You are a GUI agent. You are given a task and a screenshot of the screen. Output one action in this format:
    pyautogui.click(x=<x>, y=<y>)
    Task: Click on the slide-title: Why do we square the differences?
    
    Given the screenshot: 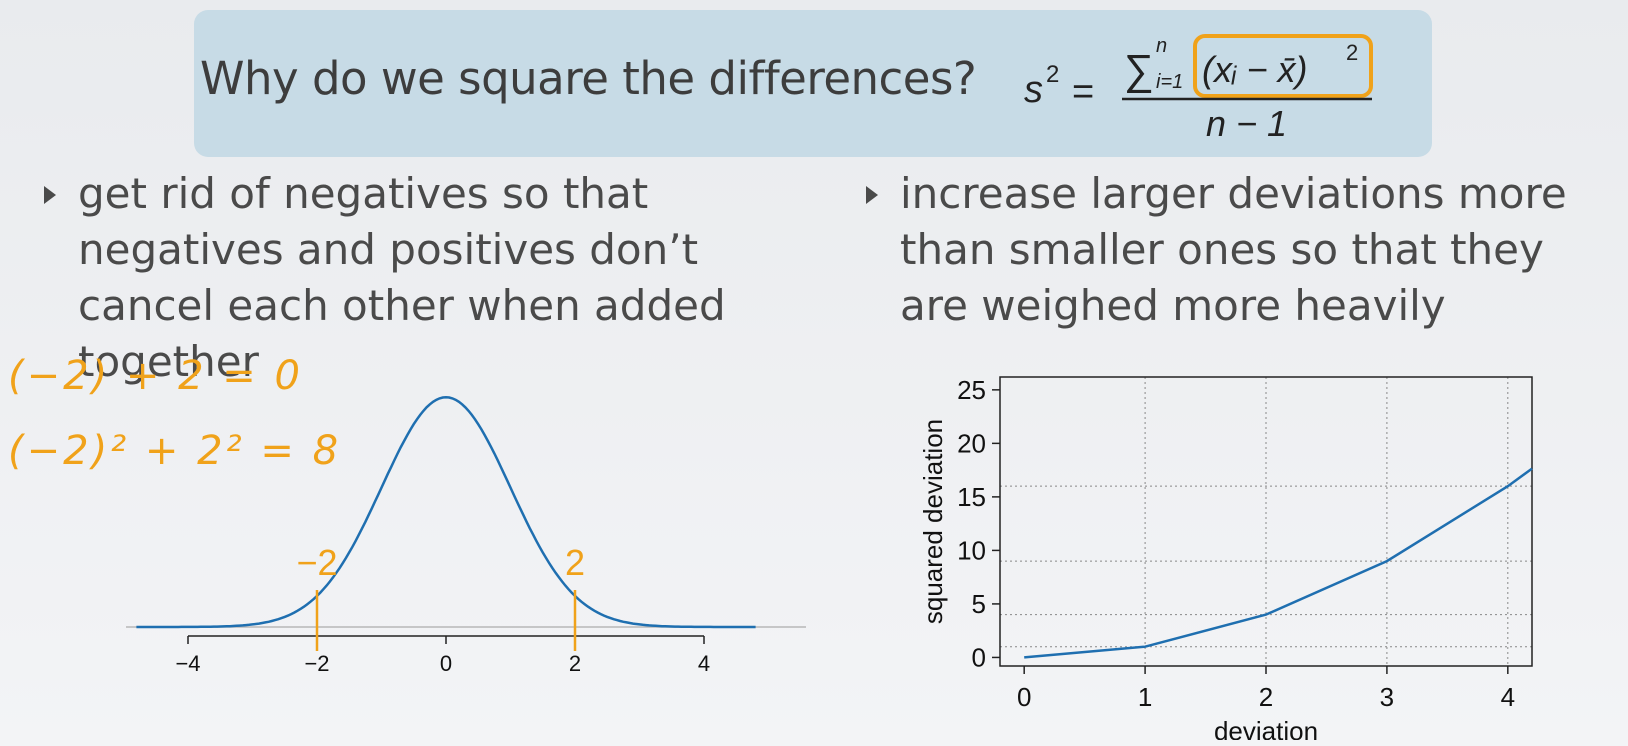 What is the action you would take?
    pyautogui.click(x=588, y=78)
    